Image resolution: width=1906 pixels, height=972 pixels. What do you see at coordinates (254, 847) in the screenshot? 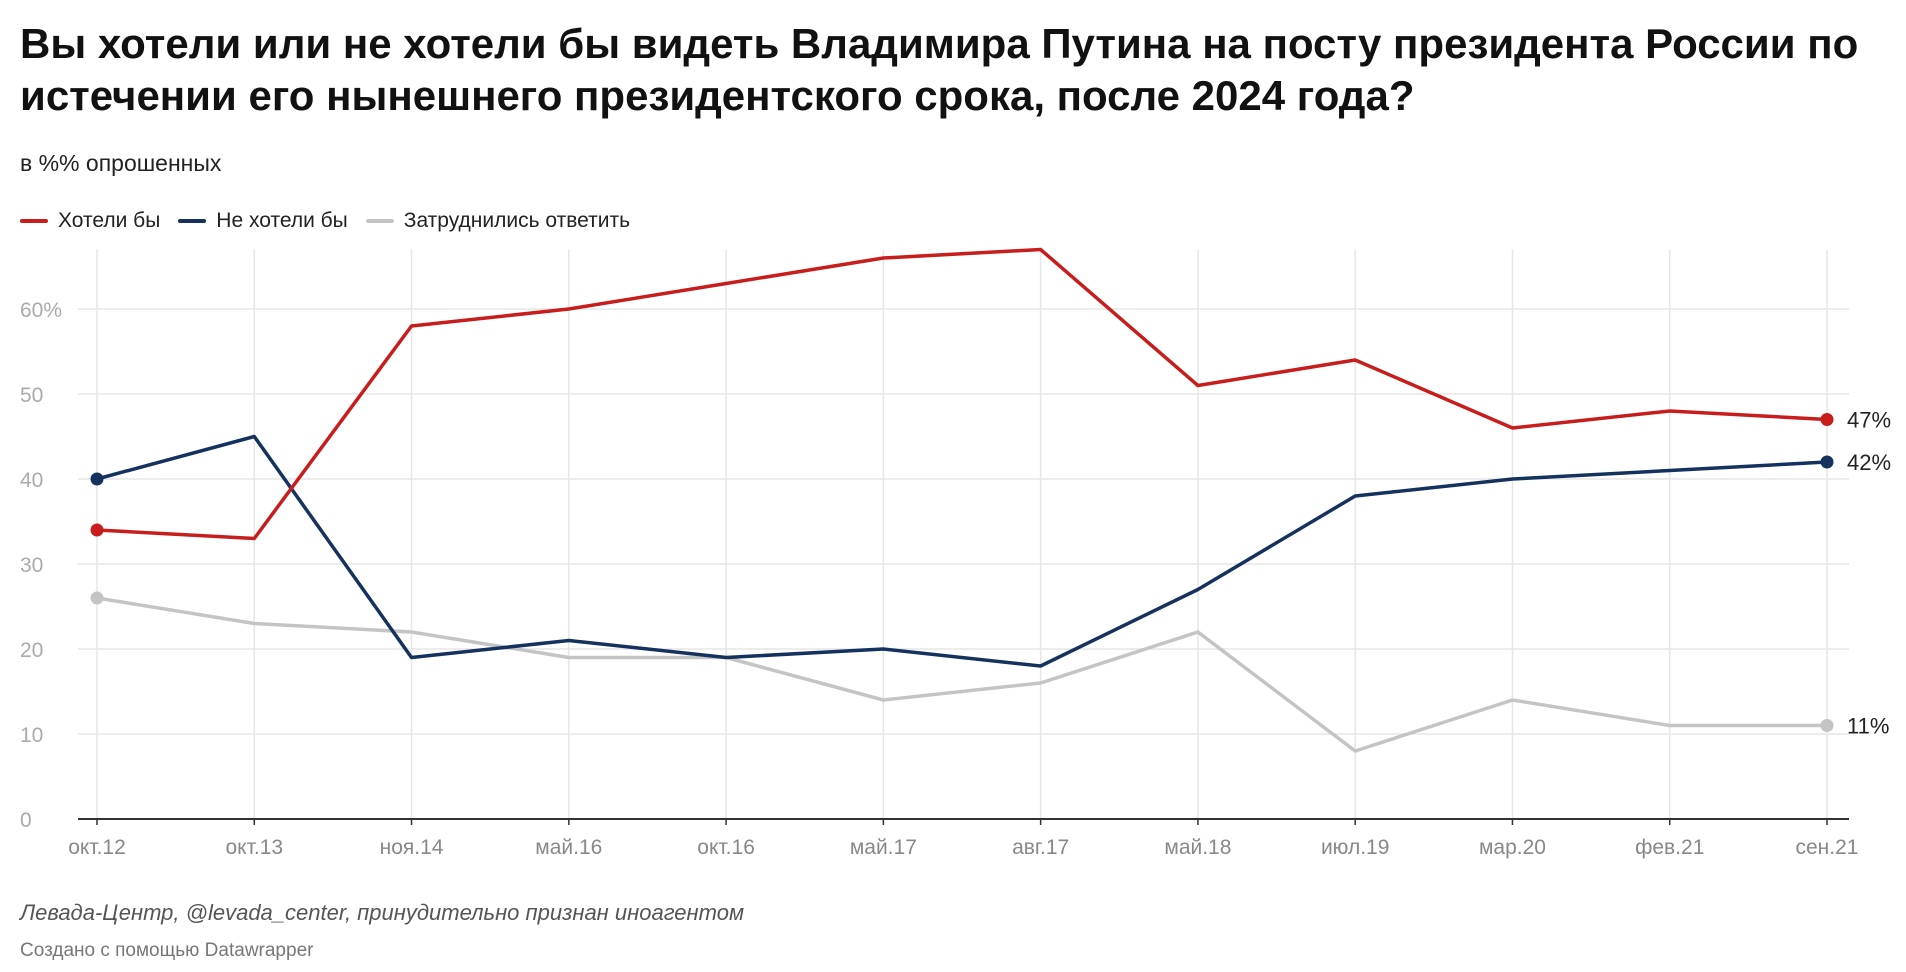
I see `x-tick-label: окт.13` at bounding box center [254, 847].